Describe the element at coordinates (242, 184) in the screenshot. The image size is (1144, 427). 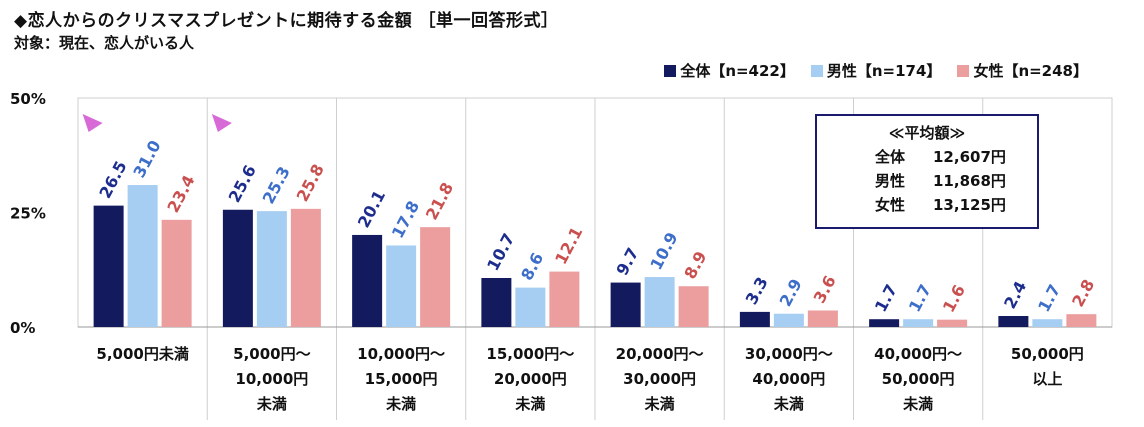
I see `data-label: 25.6` at that location.